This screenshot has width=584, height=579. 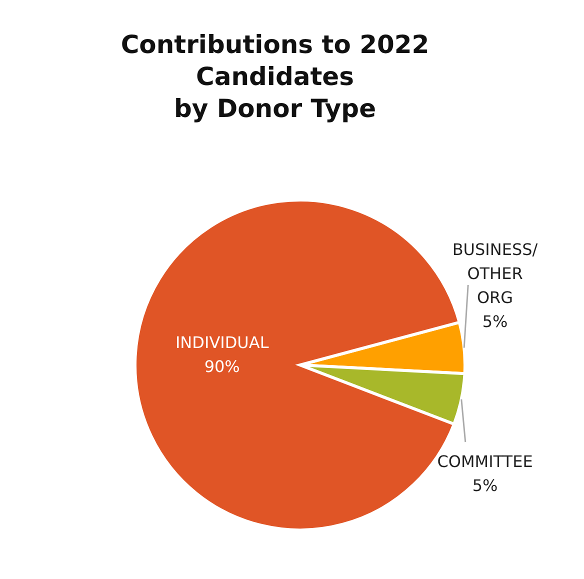 What do you see at coordinates (222, 342) in the screenshot?
I see `slice-label: INDIVIDUAL` at bounding box center [222, 342].